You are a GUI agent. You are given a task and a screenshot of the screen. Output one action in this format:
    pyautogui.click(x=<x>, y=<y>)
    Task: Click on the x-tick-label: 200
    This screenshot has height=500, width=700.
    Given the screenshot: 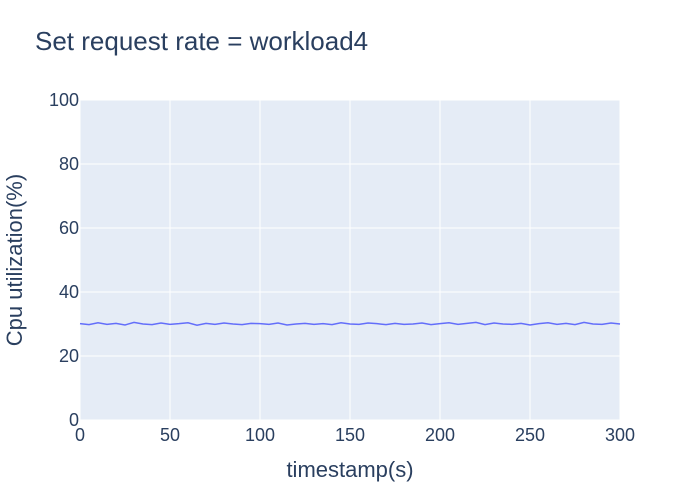 What is the action you would take?
    pyautogui.click(x=440, y=435)
    